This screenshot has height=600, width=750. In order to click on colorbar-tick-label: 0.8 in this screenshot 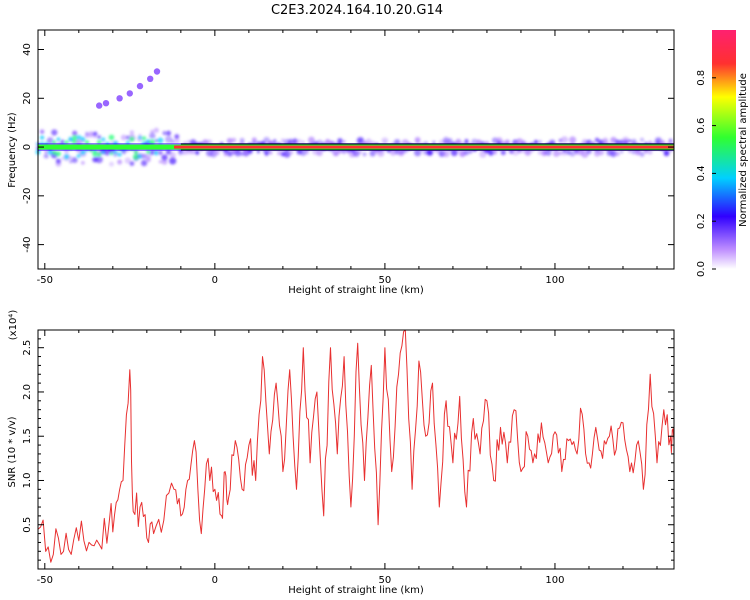, I will do `click(701, 78)`.